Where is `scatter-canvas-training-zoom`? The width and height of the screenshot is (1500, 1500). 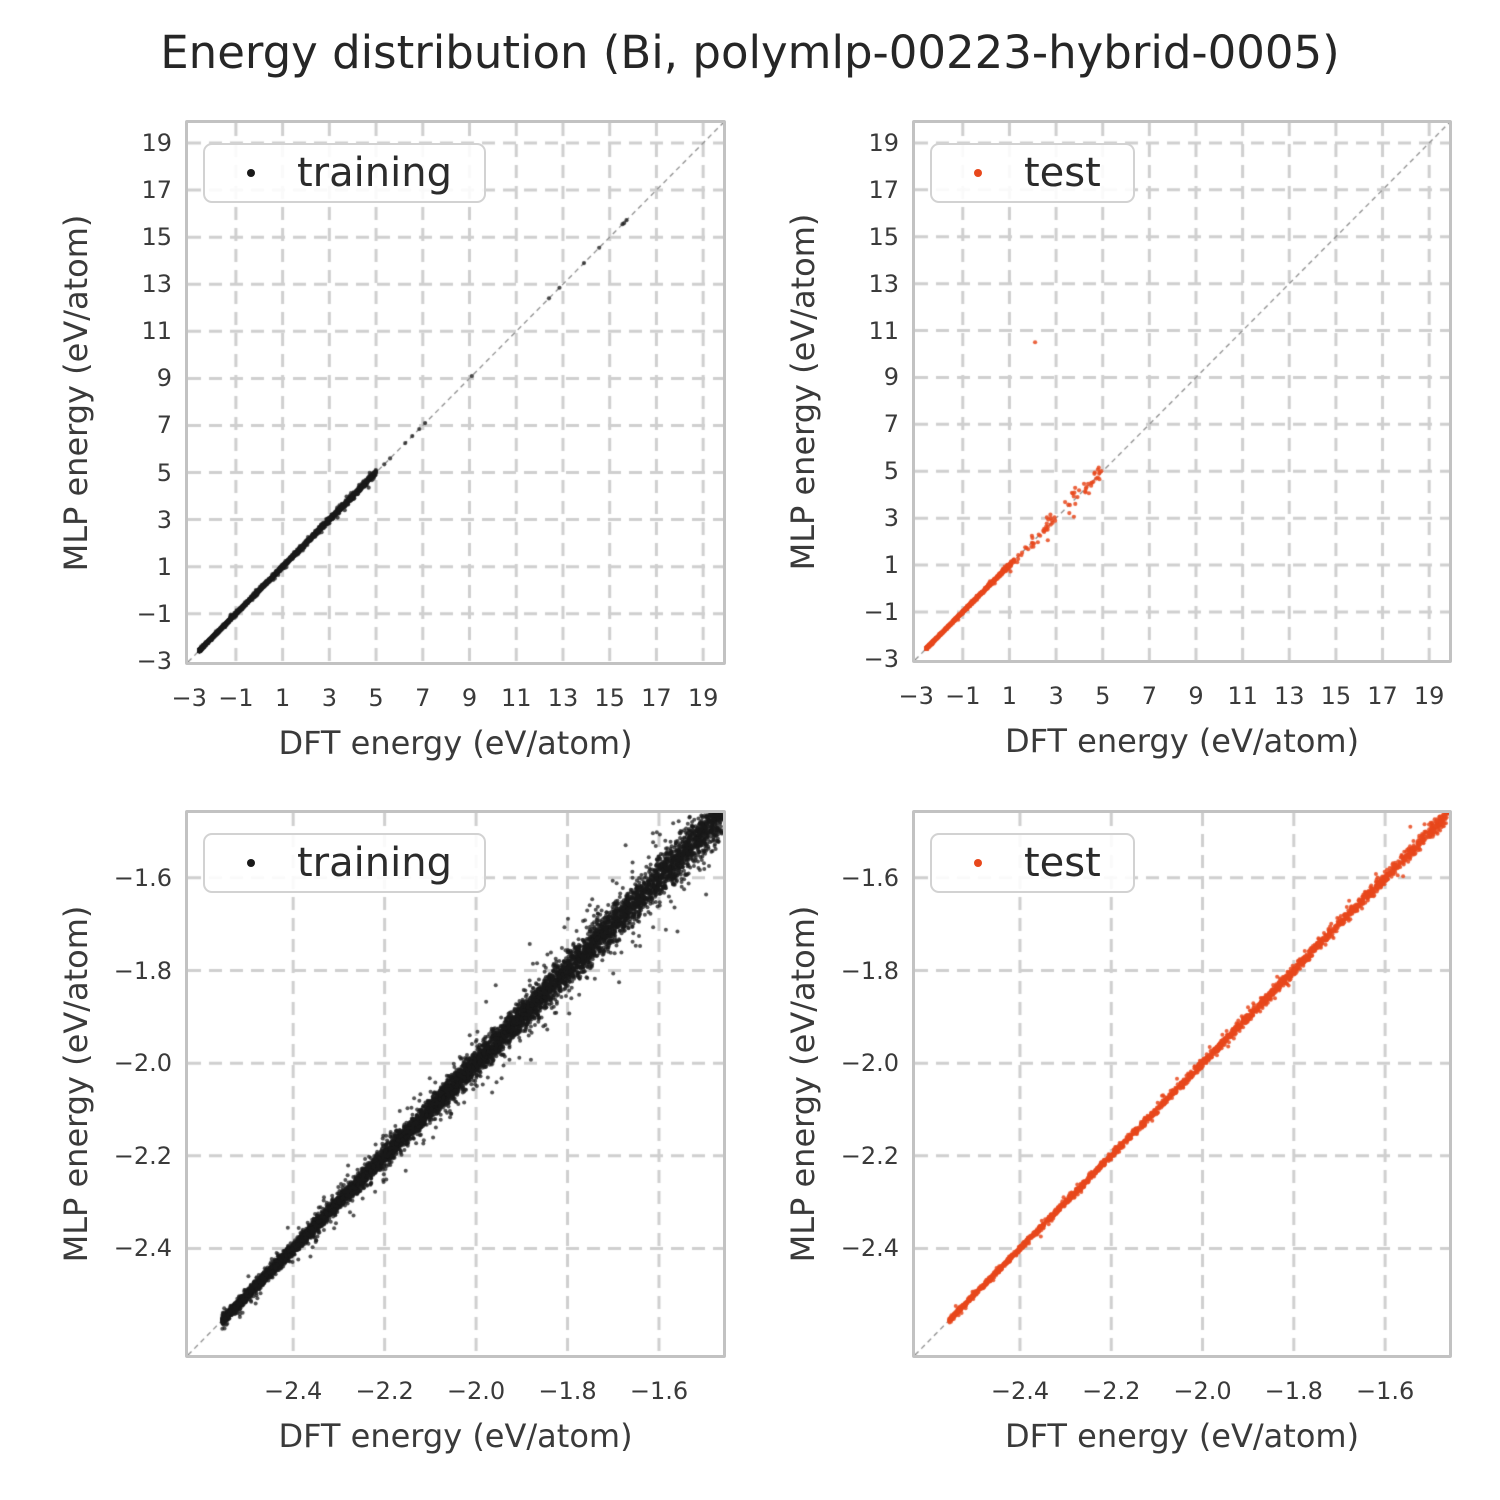 scatter-canvas-training-zoom is located at coordinates (455, 1084).